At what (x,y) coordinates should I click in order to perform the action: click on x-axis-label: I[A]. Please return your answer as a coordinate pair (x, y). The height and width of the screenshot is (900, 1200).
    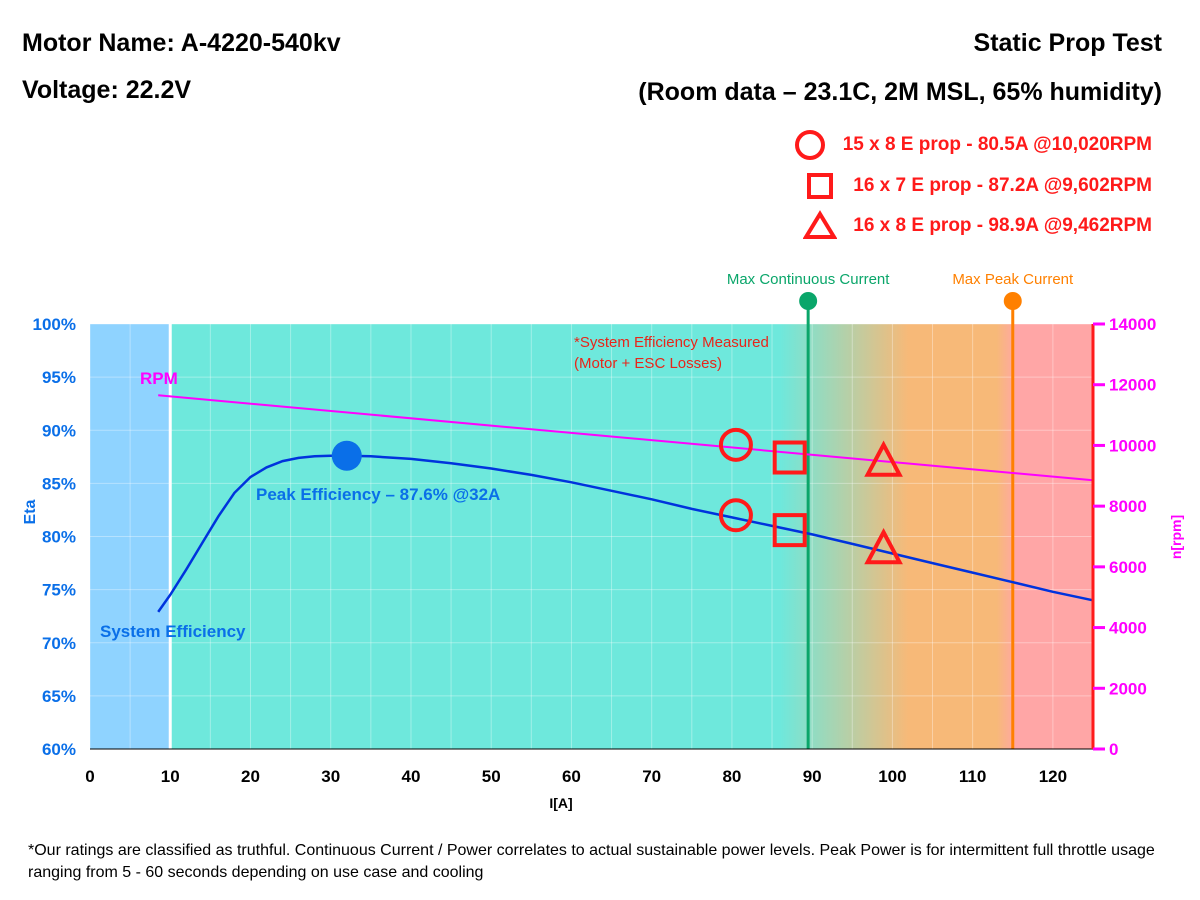
    Looking at the image, I should click on (560, 803).